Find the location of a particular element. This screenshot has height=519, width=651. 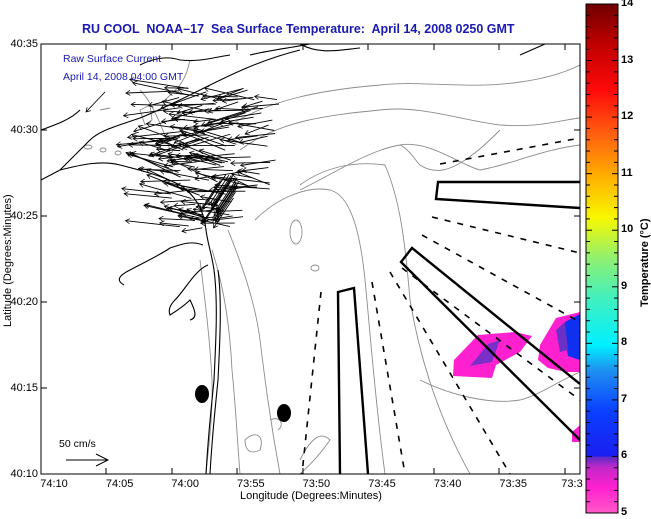

sst-patch-west-core is located at coordinates (485, 353).